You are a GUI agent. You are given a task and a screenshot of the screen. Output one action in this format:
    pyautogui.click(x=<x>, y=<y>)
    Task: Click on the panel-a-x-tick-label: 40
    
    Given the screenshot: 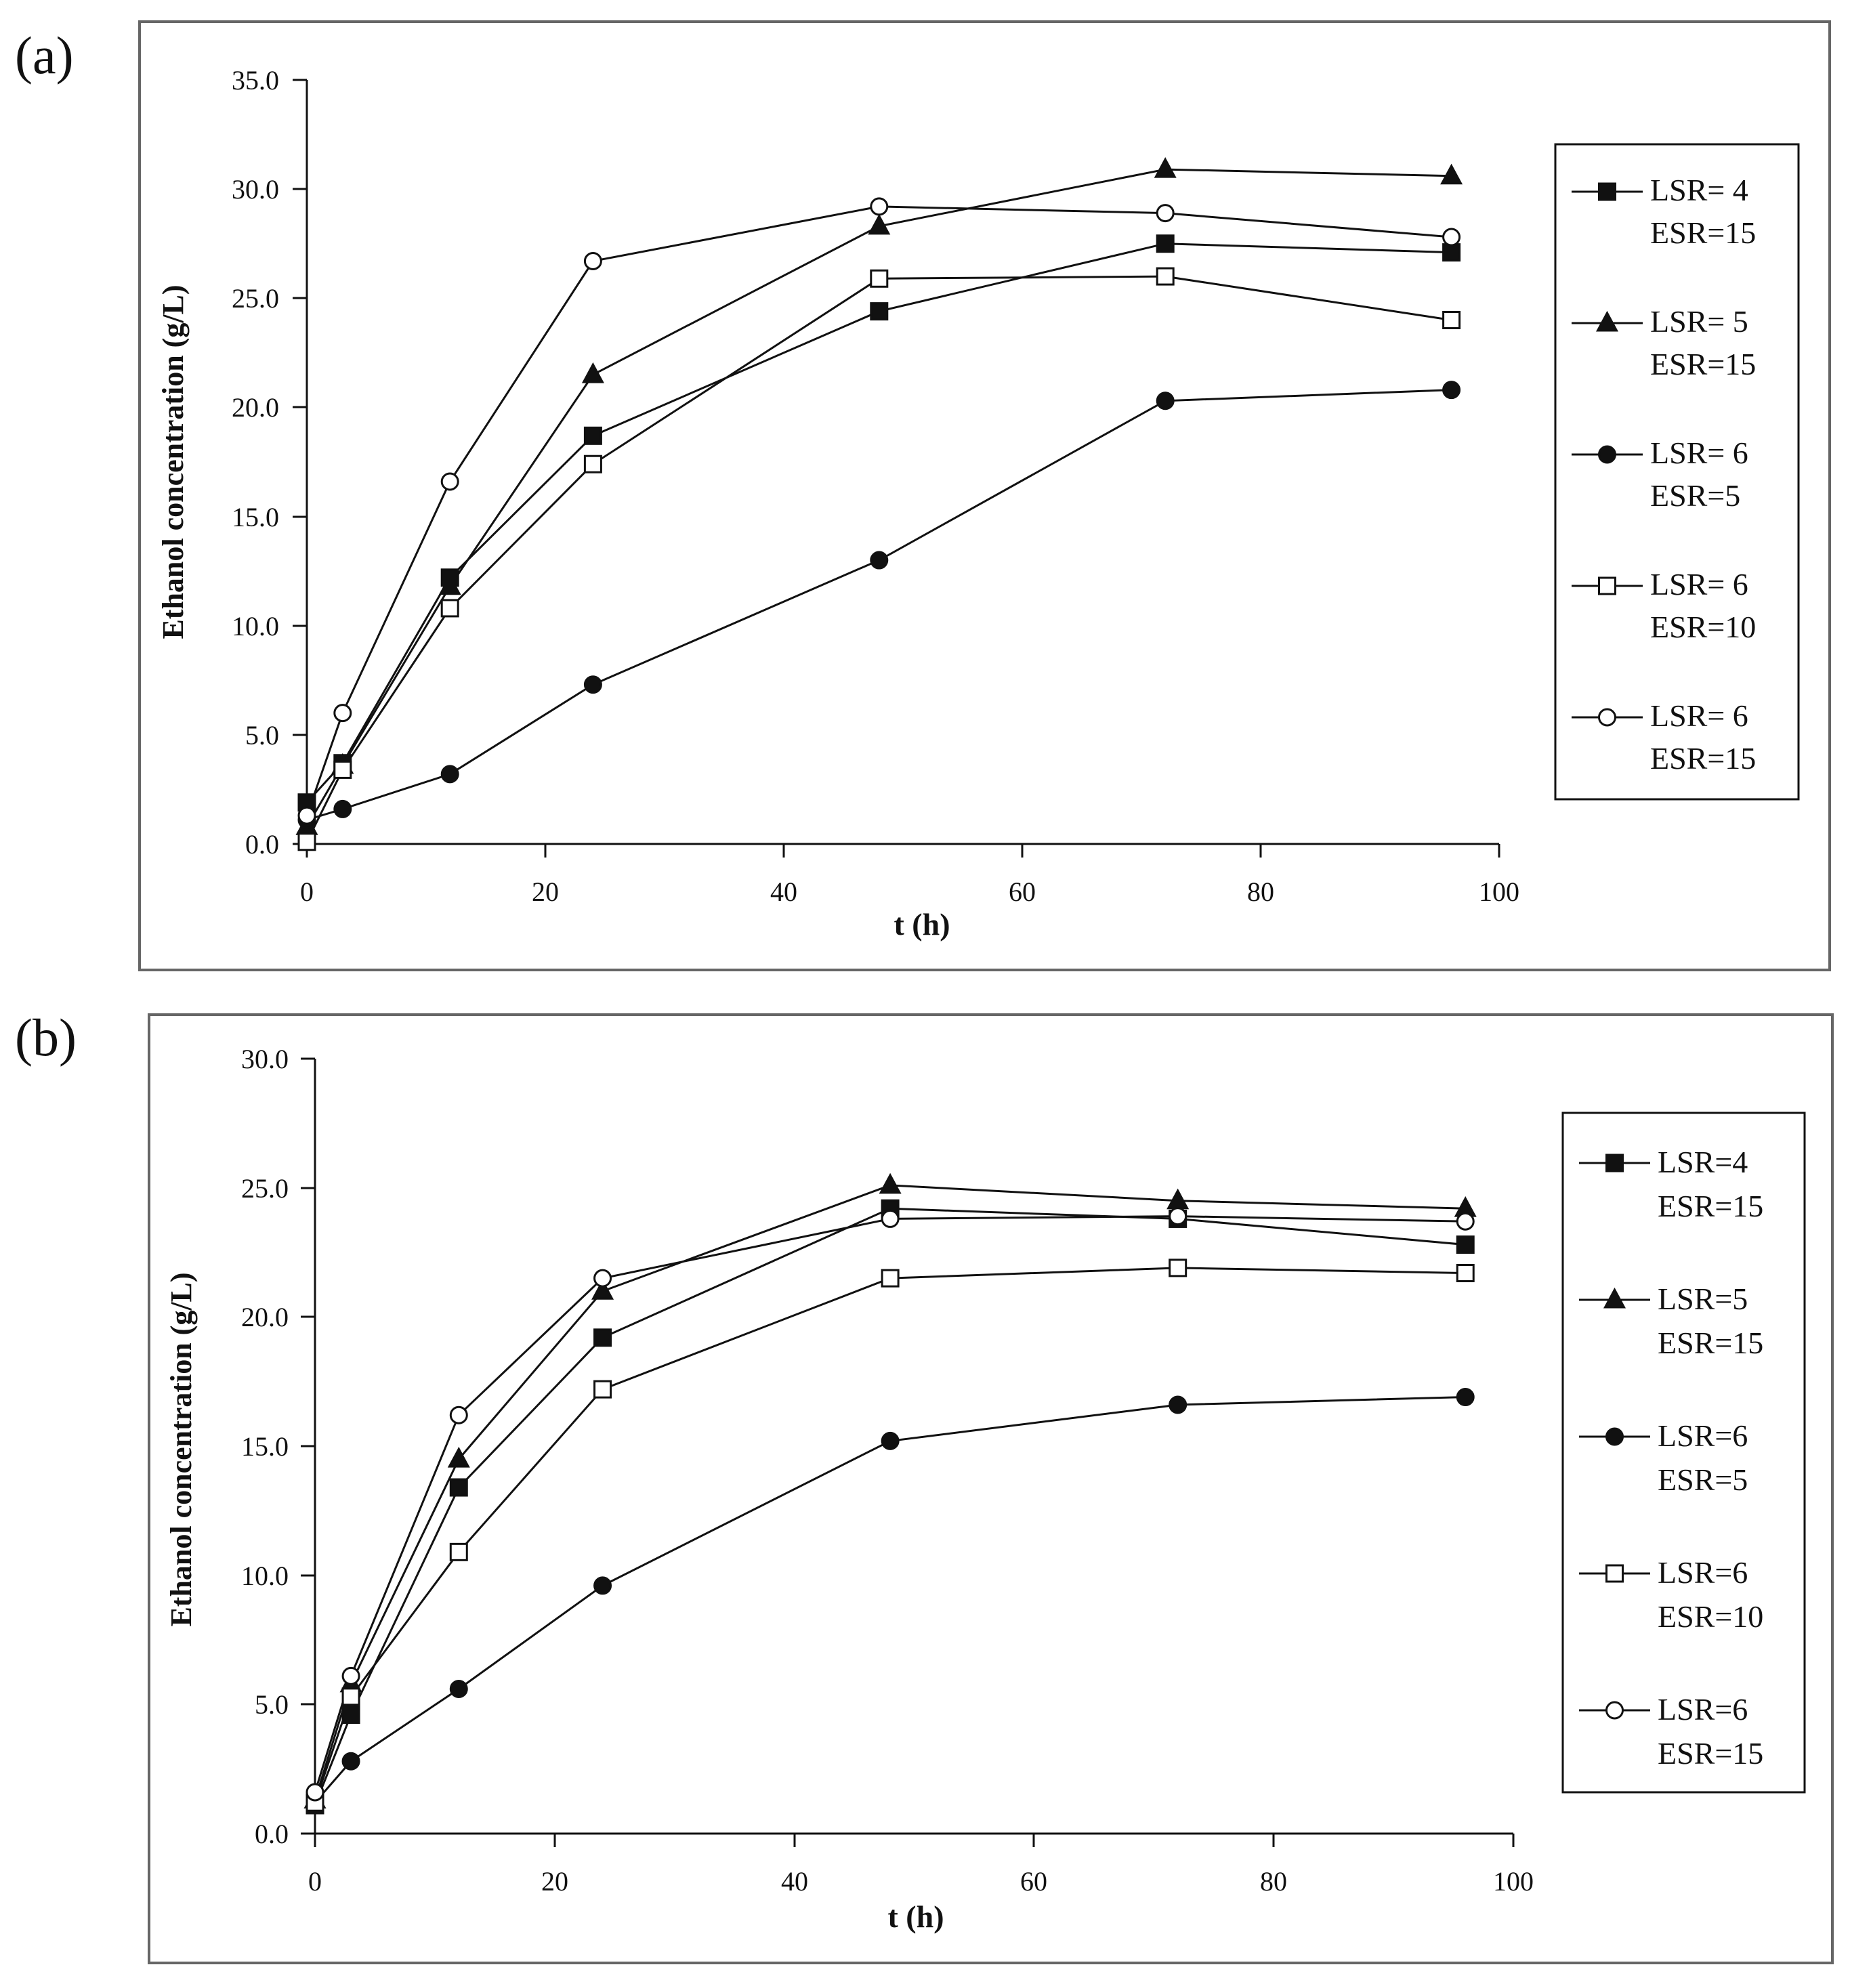 What is the action you would take?
    pyautogui.click(x=783, y=891)
    